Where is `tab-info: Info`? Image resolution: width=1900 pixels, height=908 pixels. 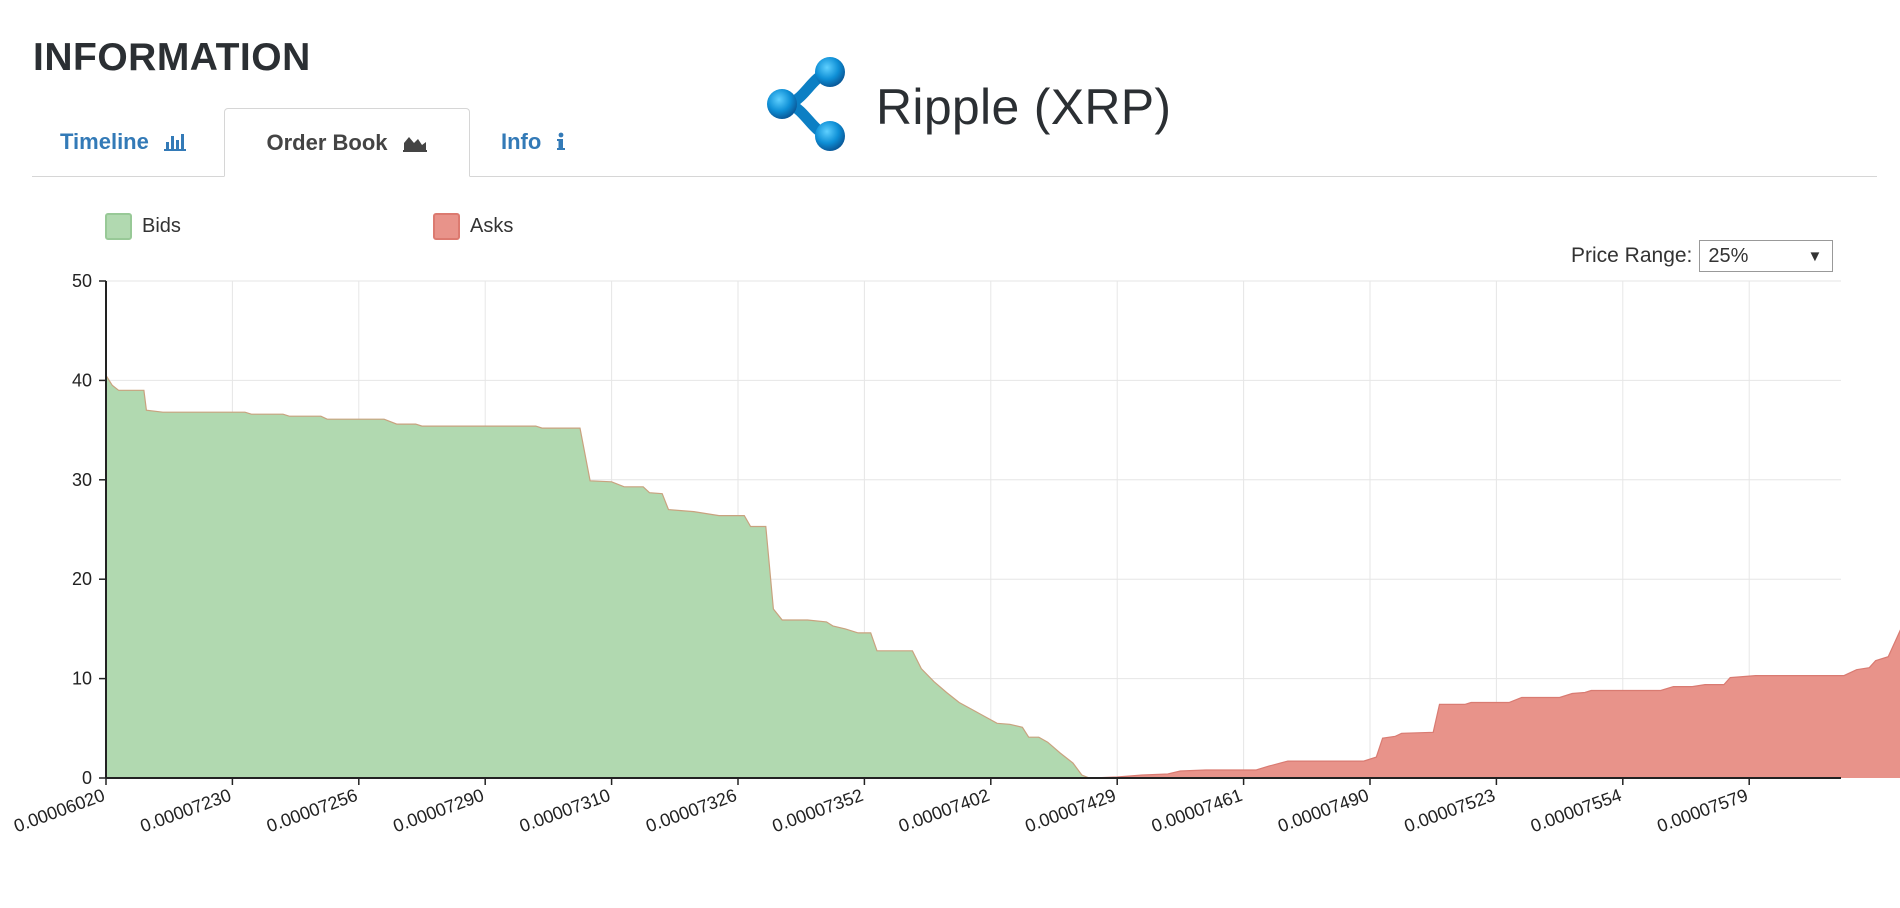 tab-info: Info is located at coordinates (518, 142).